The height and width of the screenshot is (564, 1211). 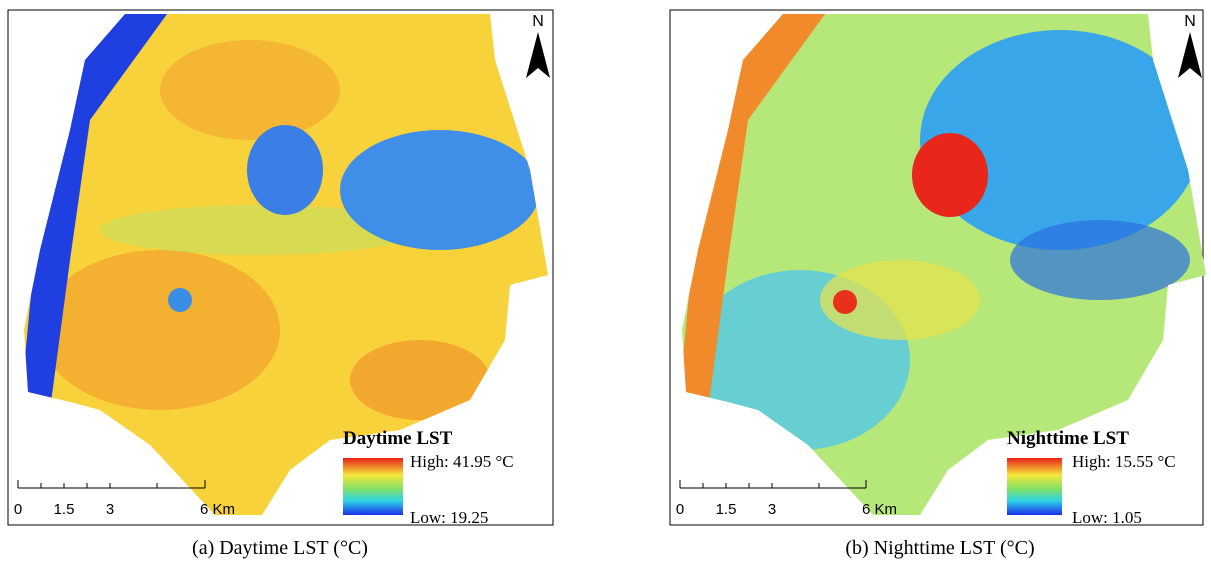 I want to click on caption: (b) Nighttime LST (°C), so click(x=939, y=548).